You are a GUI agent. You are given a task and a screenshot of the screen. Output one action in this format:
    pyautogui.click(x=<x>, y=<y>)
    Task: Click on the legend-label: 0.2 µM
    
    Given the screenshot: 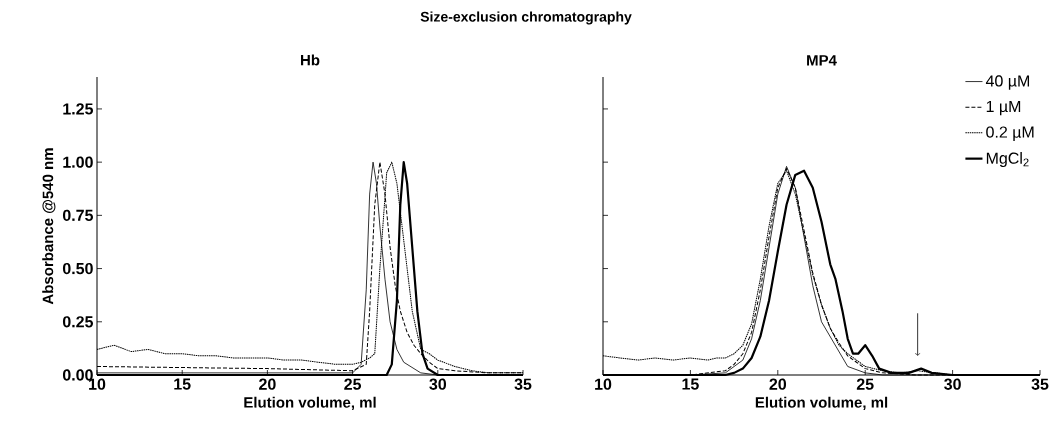 What is the action you would take?
    pyautogui.click(x=1010, y=133)
    